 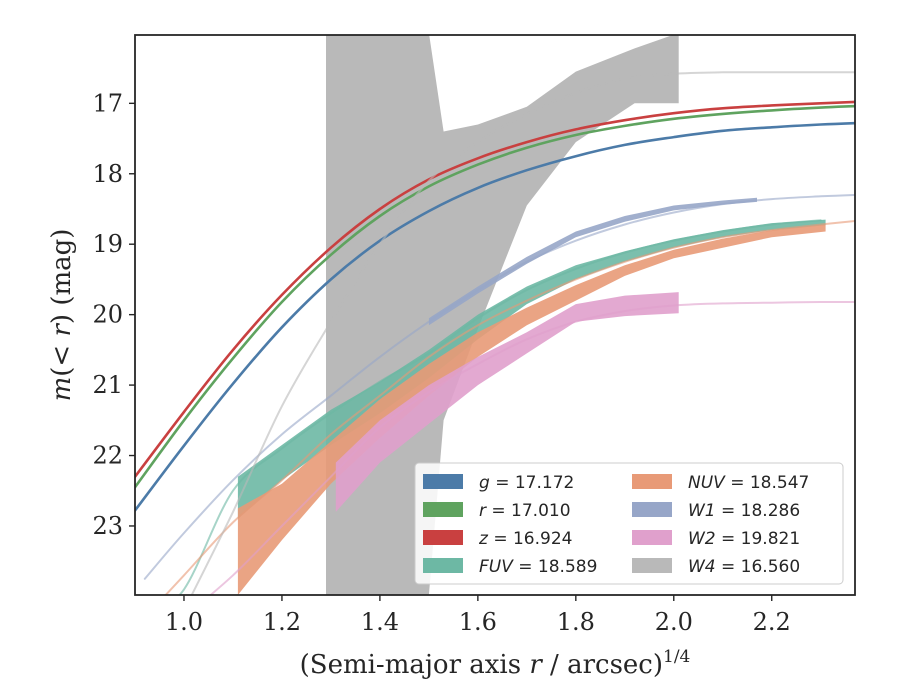 What do you see at coordinates (652, 509) in the screenshot?
I see `legend-swatch-w1` at bounding box center [652, 509].